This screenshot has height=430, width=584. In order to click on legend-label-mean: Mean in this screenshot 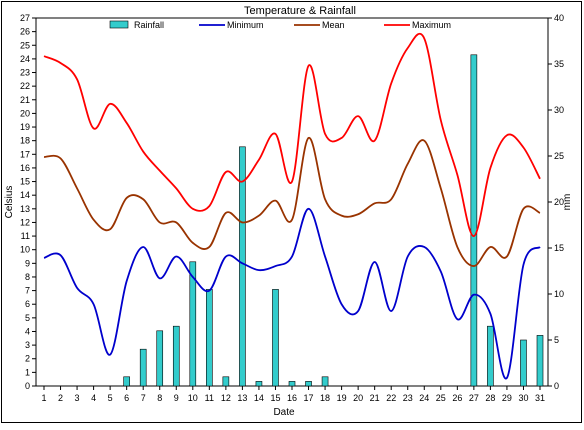, I will do `click(333, 25)`.